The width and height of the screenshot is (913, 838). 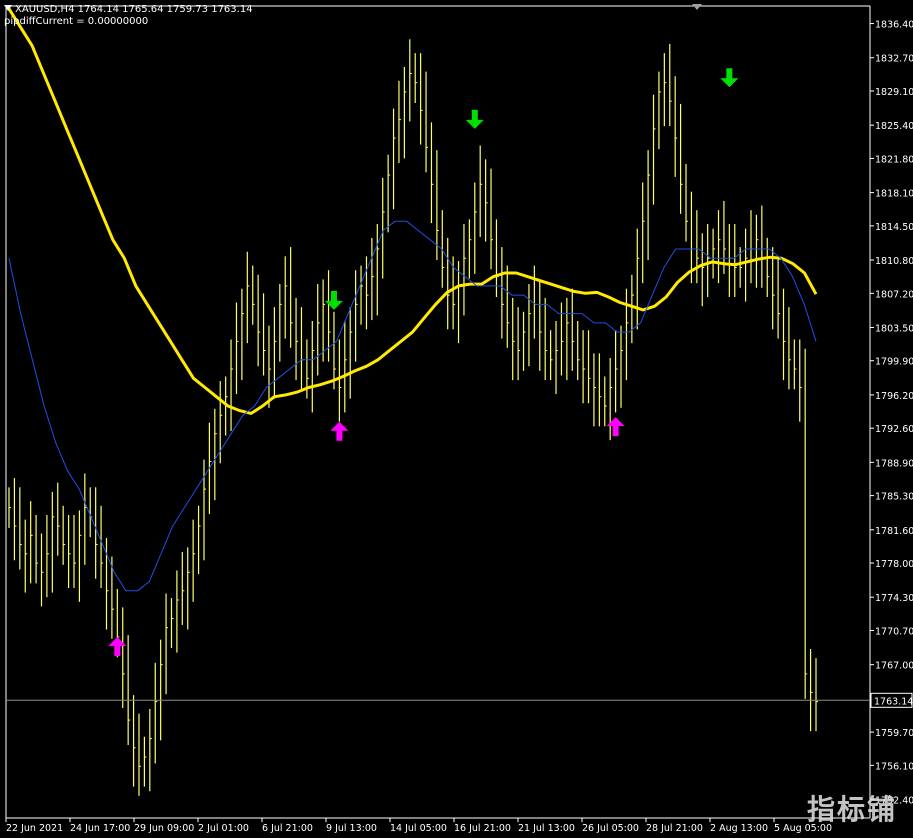 I want to click on x-tick-label: 26 Jul 05:00, so click(x=610, y=828).